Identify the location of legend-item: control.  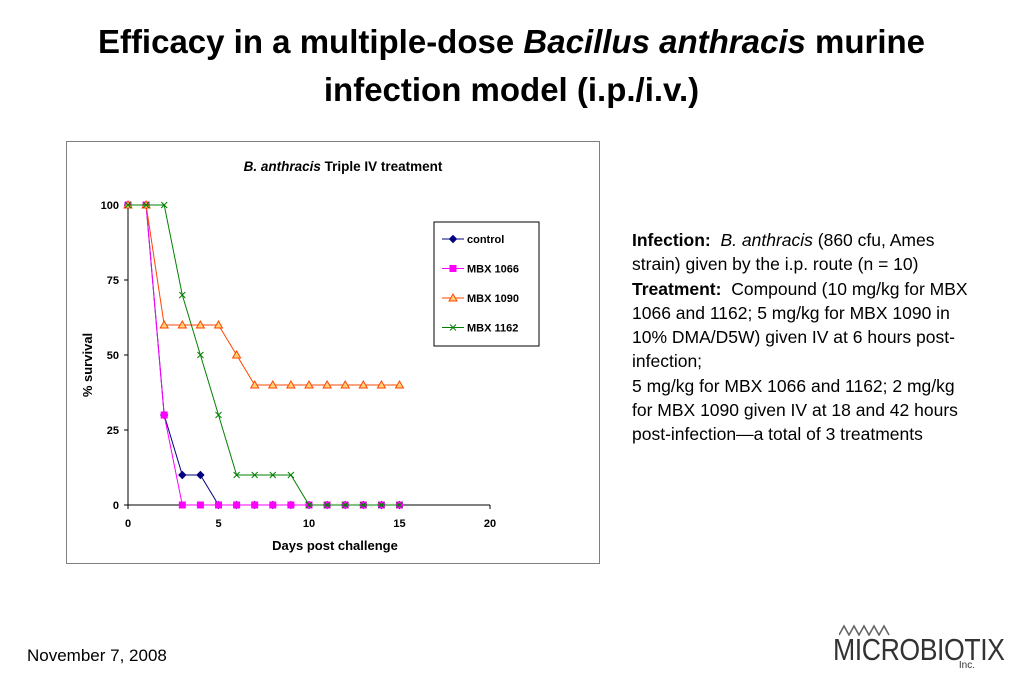
(473, 240).